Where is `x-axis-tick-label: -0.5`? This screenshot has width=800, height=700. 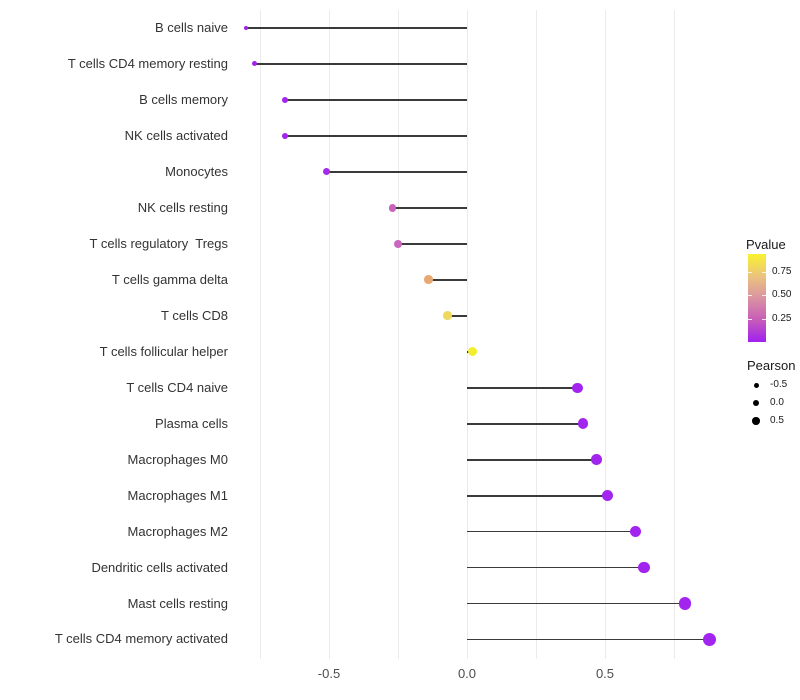 x-axis-tick-label: -0.5 is located at coordinates (329, 673).